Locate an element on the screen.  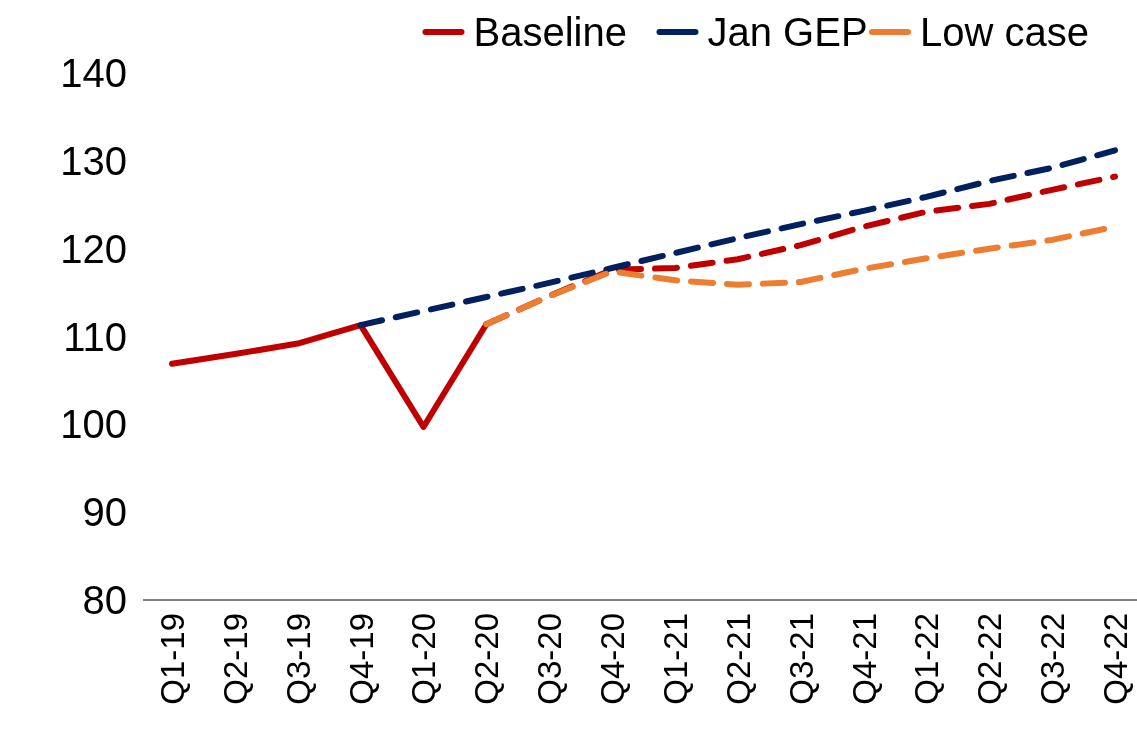
x-tick-label: Q4-22 is located at coordinates (1115, 659).